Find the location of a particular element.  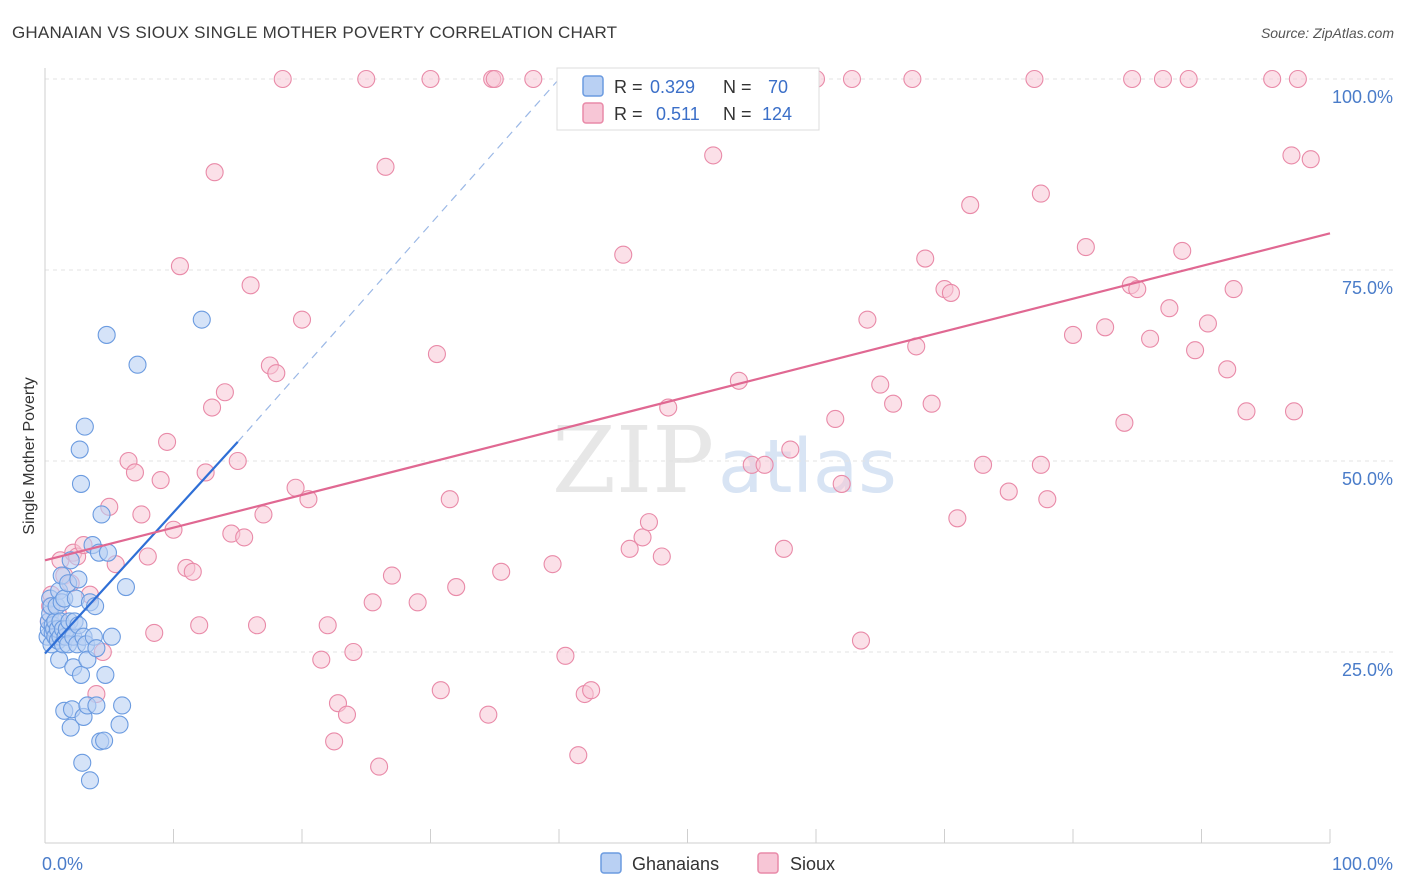

legend-bottom-label-ghanaians: Ghanaians is located at coordinates (675, 864).